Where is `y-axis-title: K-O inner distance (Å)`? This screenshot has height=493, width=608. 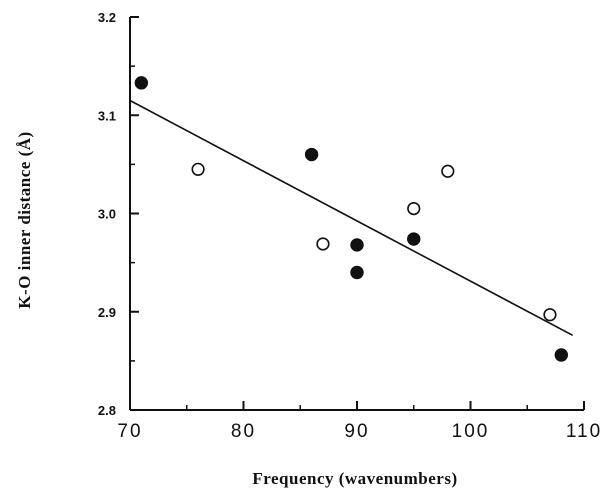
y-axis-title: K-O inner distance (Å) is located at coordinates (24, 219).